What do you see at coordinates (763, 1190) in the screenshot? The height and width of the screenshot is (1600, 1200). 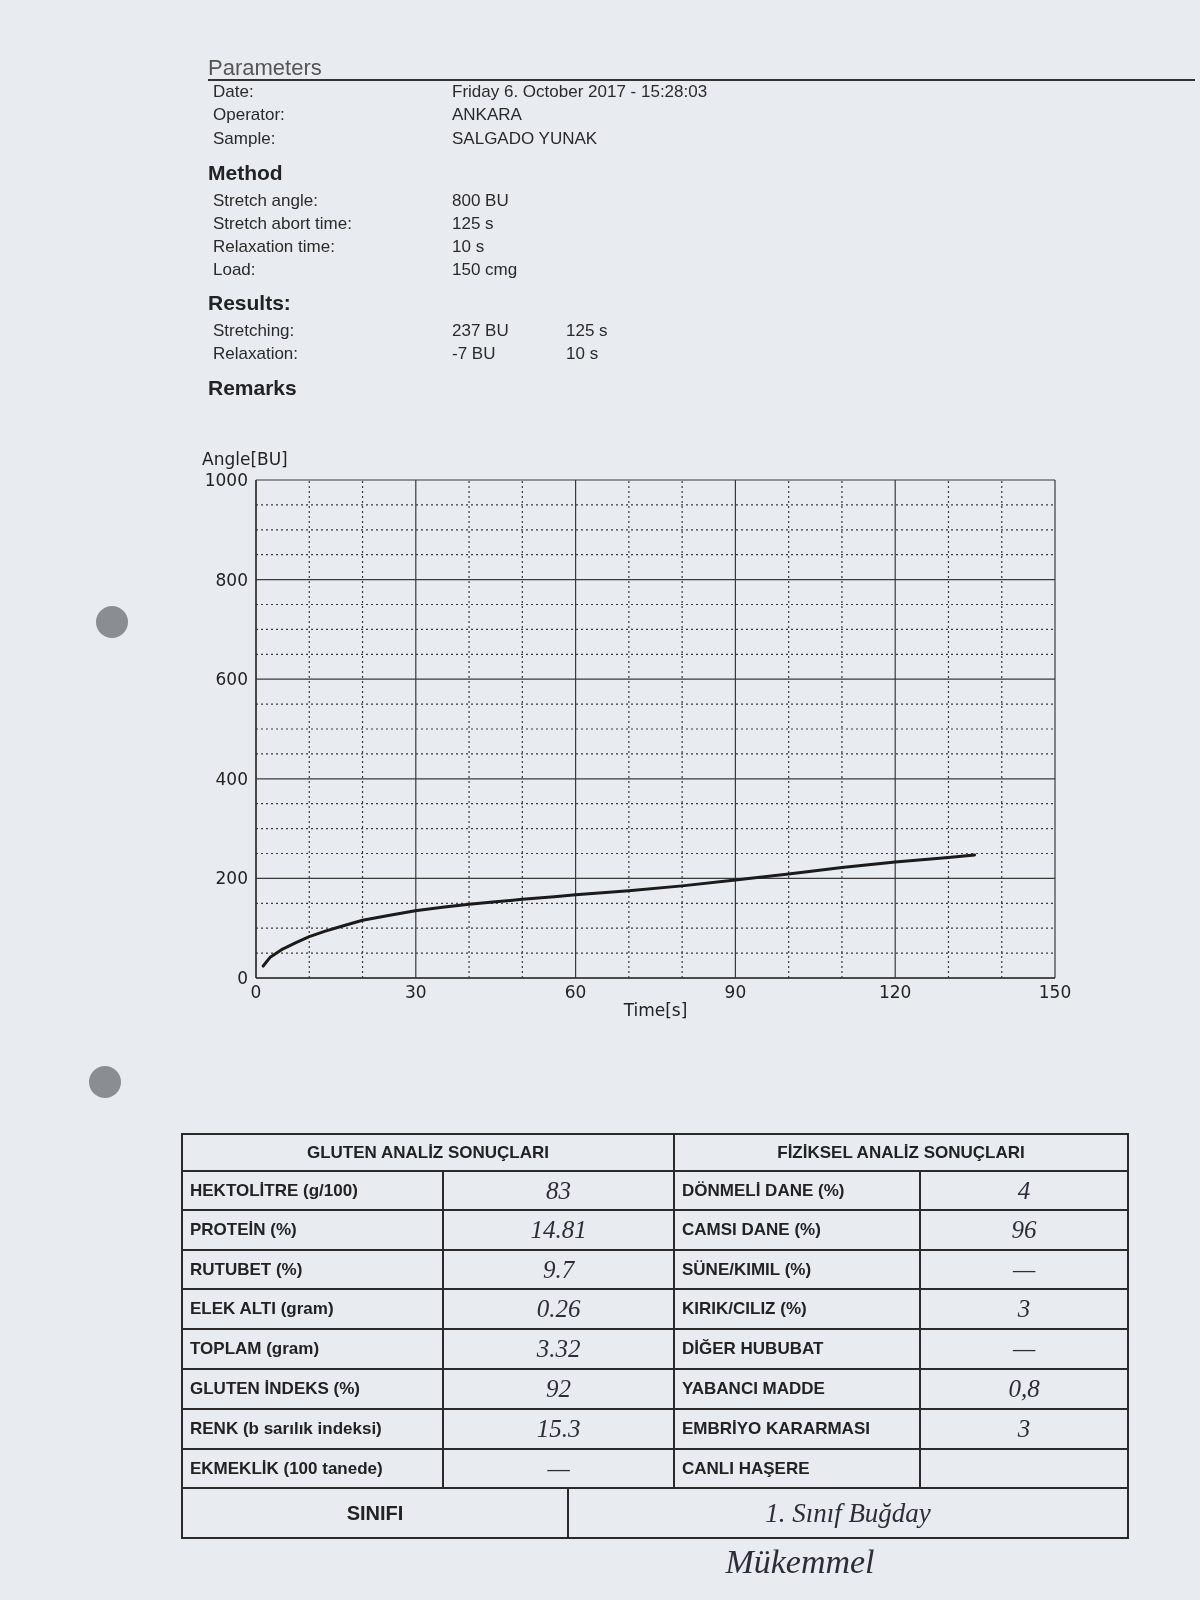 I see `text: DÖNMELİ DANE (%)` at bounding box center [763, 1190].